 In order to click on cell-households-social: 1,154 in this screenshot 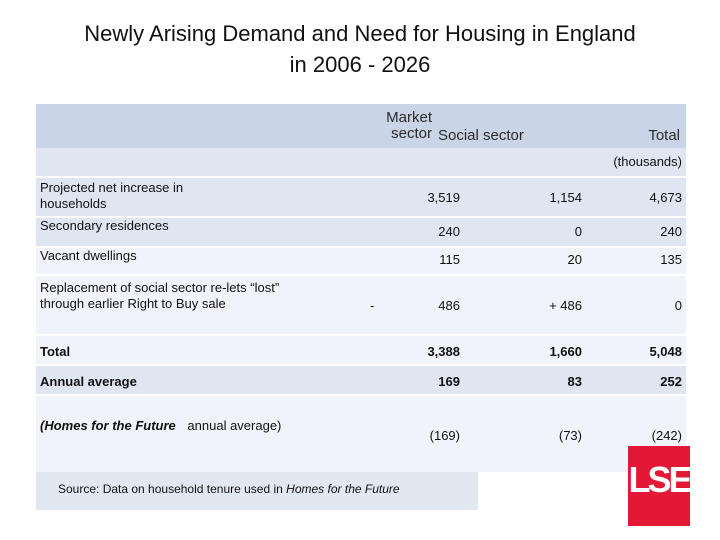, I will do `click(565, 197)`.